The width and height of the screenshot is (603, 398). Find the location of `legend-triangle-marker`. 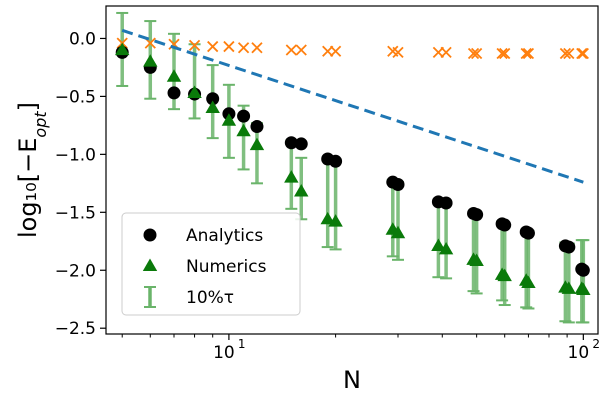

legend-triangle-marker is located at coordinates (150, 265).